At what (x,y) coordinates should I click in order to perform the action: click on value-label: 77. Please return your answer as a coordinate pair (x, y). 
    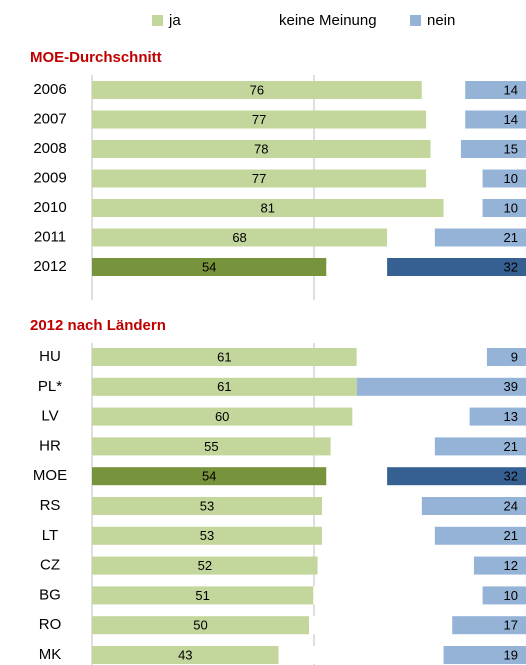
    Looking at the image, I should click on (259, 119).